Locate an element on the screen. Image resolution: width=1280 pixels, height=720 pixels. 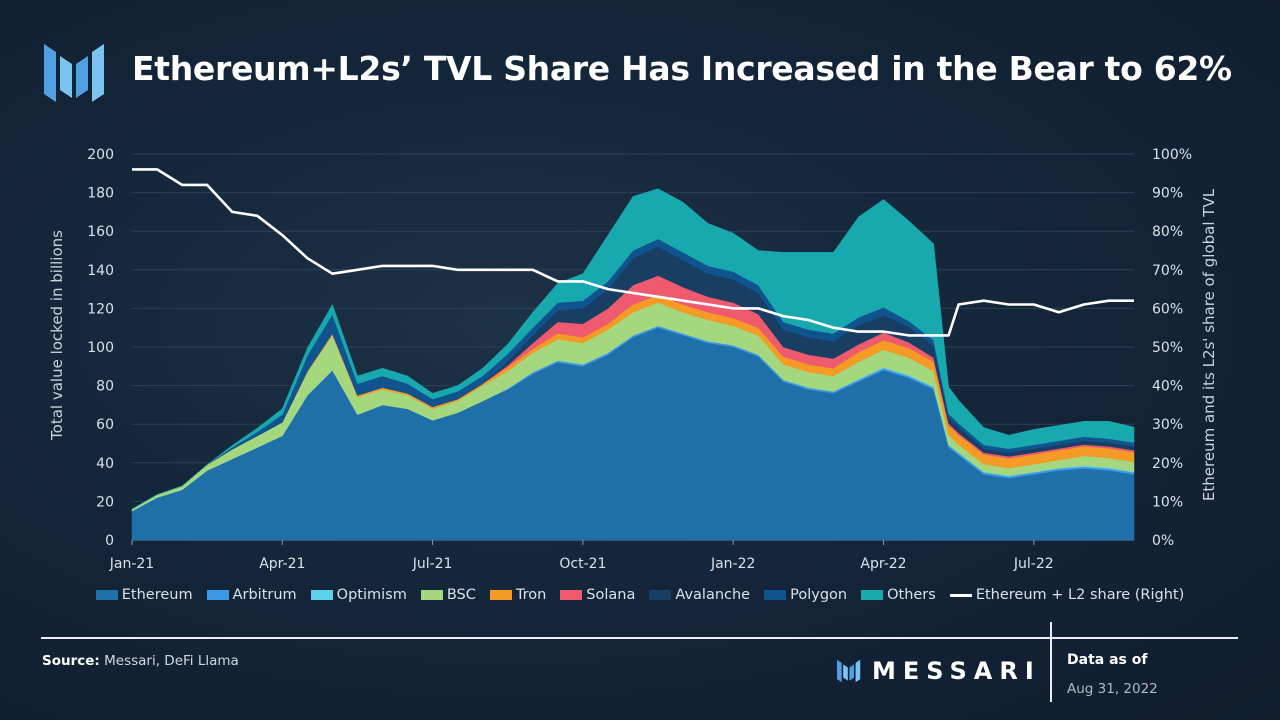
brand-wordmark: MESSARI is located at coordinates (956, 671).